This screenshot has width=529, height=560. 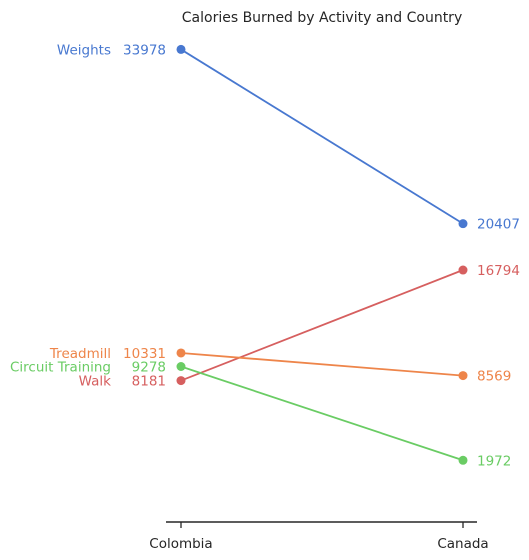 I want to click on value-label-weights-right: 20407, so click(x=498, y=225).